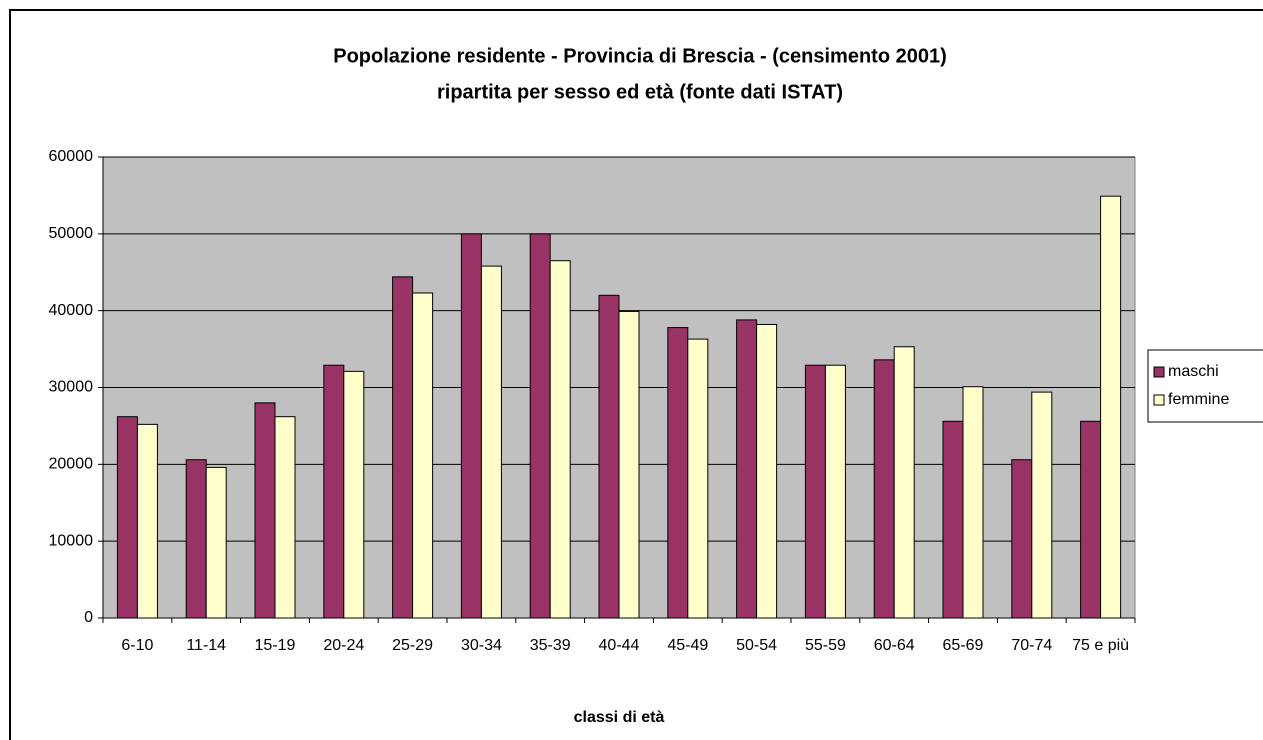  Describe the element at coordinates (71, 464) in the screenshot. I see `y-tick-label: 20000` at that location.